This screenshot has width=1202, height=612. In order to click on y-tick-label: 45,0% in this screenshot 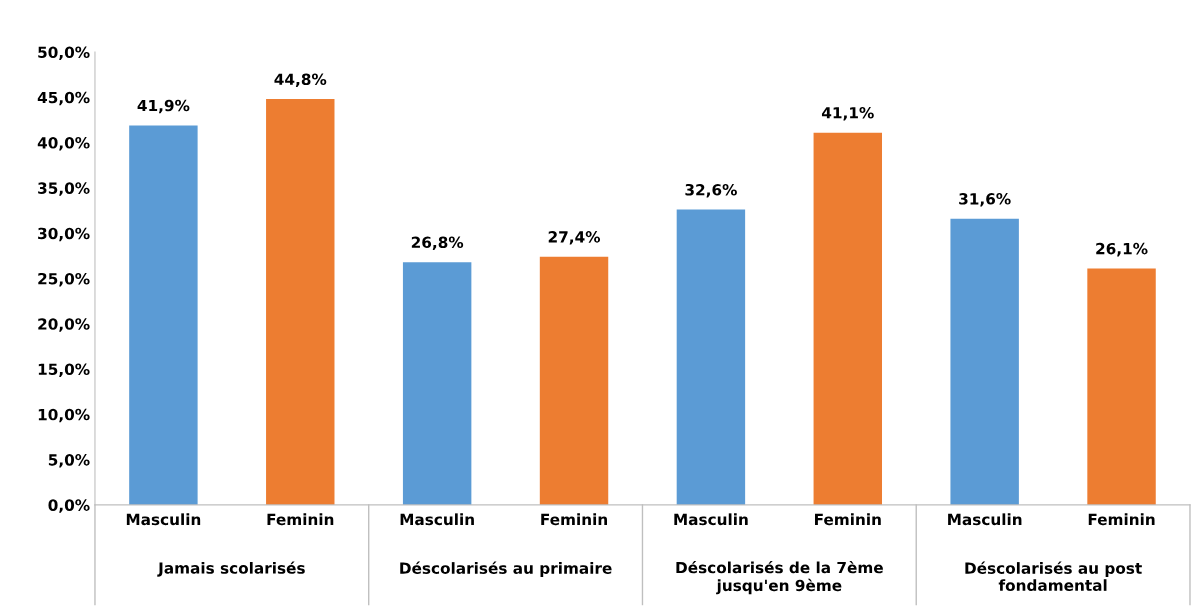, I will do `click(63, 98)`.